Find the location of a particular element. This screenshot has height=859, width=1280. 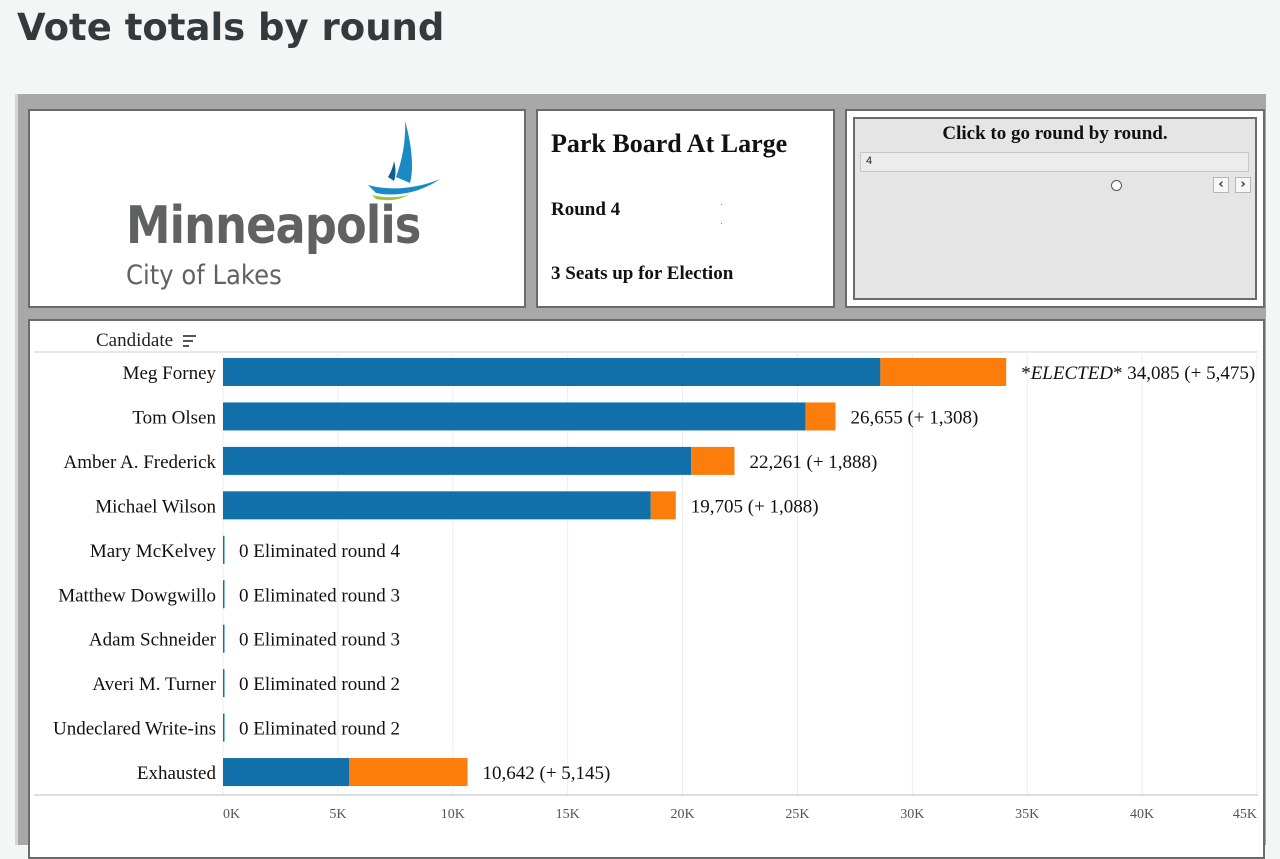

contest-title: Park Board At Large is located at coordinates (669, 143).